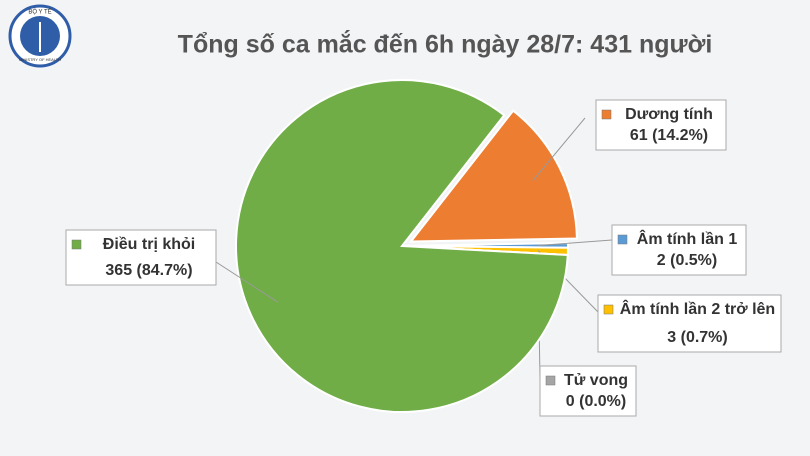 The height and width of the screenshot is (456, 810). I want to click on logo-top: BỘ Y TẾ, so click(39, 12).